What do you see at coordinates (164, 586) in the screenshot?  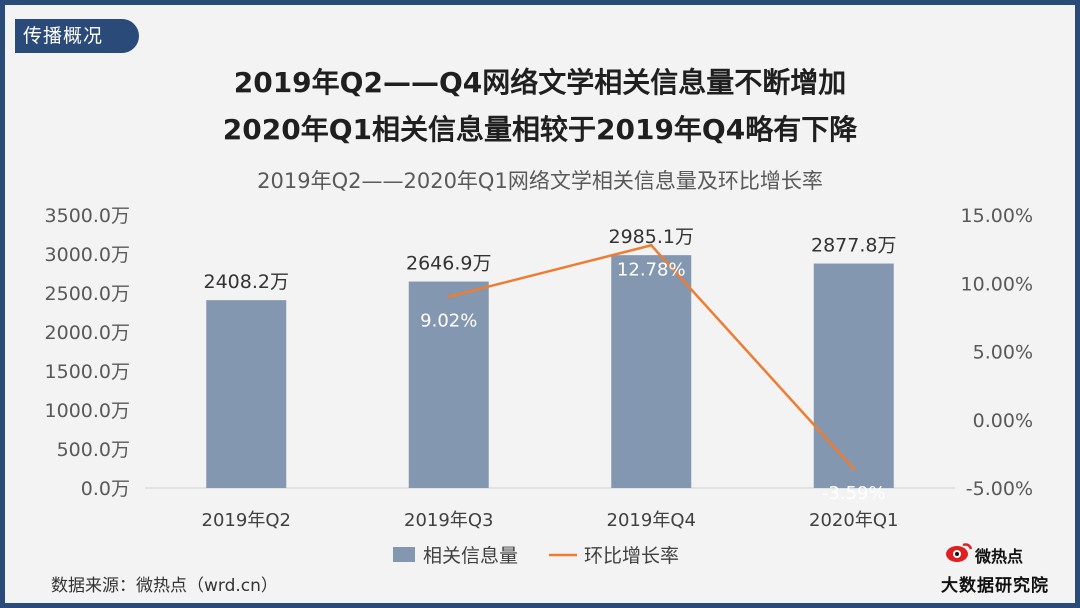 I see `data-source: 数据来源：微热点（wrd.cn）` at bounding box center [164, 586].